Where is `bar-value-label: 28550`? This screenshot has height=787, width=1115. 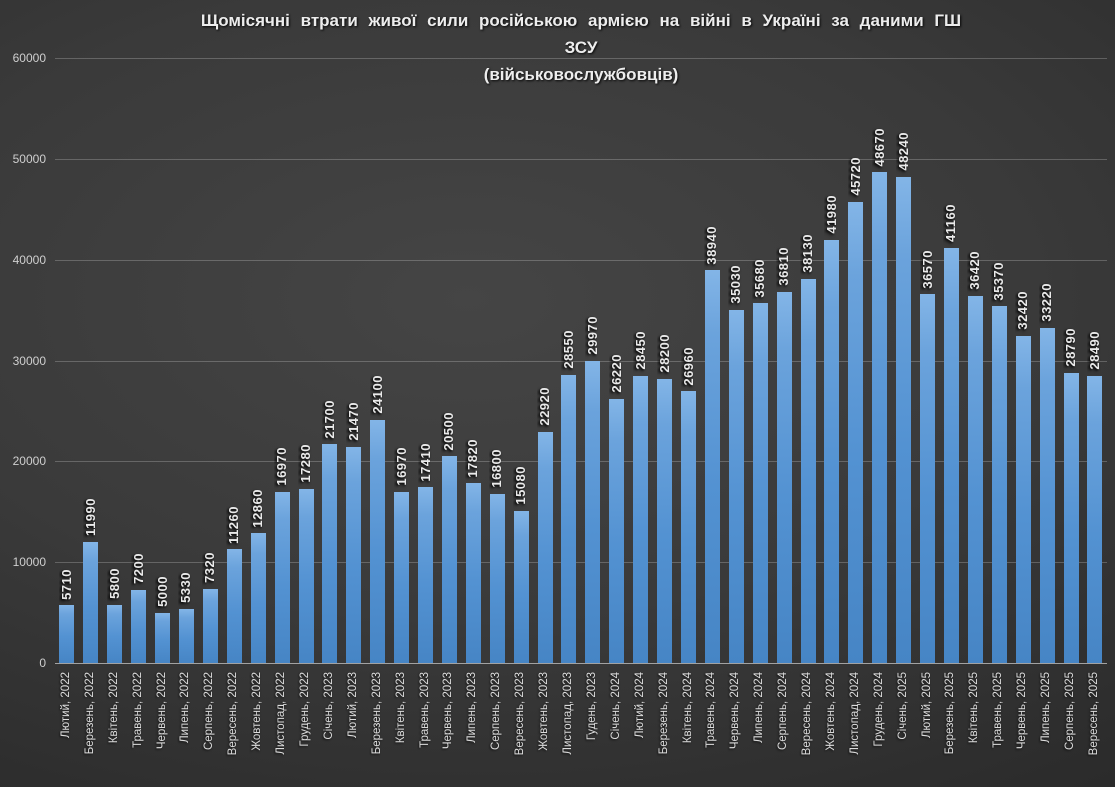 bar-value-label: 28550 is located at coordinates (568, 350).